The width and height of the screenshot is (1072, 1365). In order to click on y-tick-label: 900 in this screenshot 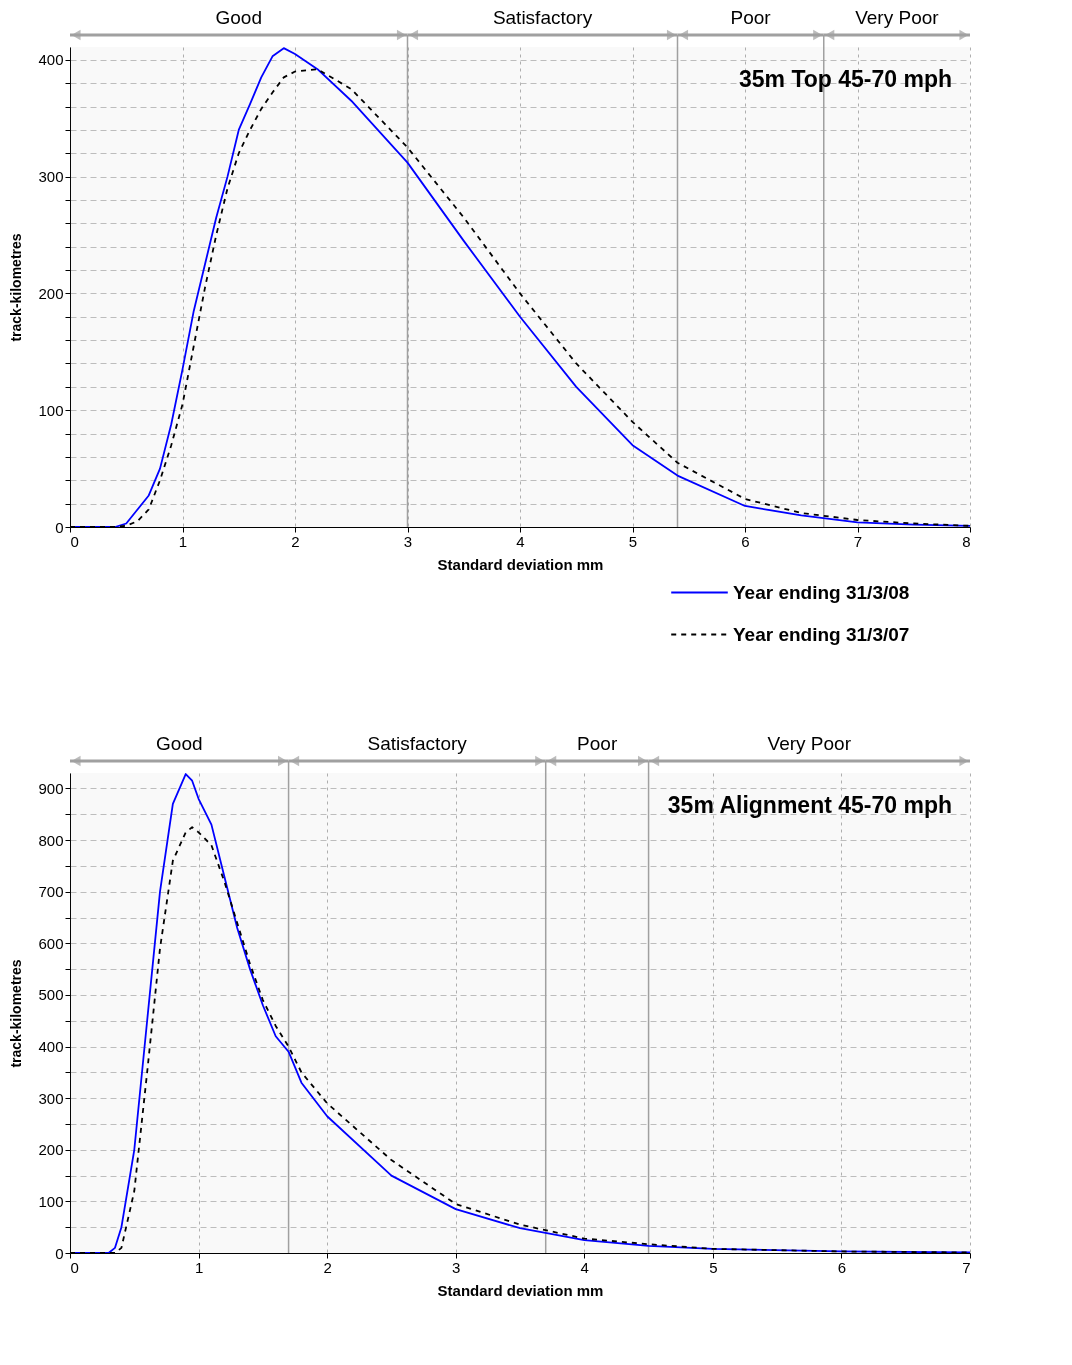, I will do `click(51, 788)`.